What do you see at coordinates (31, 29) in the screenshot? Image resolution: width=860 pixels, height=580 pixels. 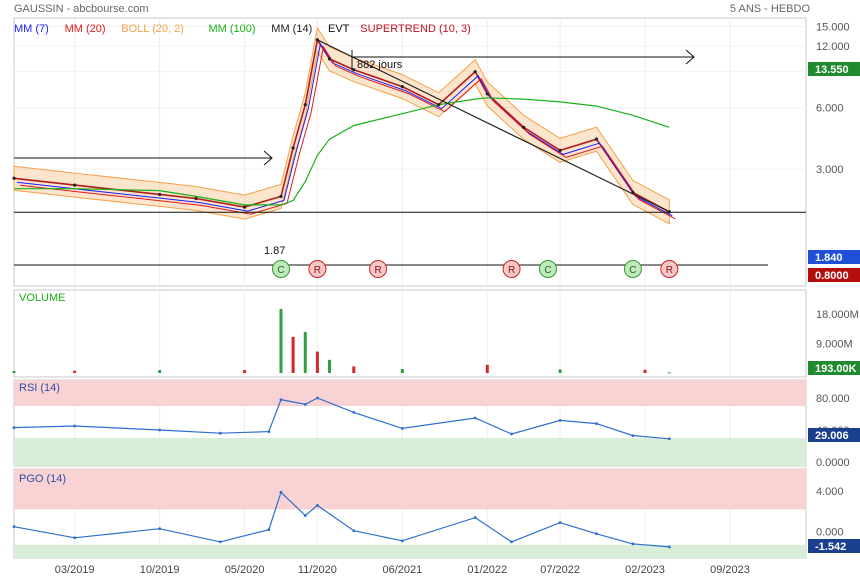 I see `legend-entry: MM (7)` at bounding box center [31, 29].